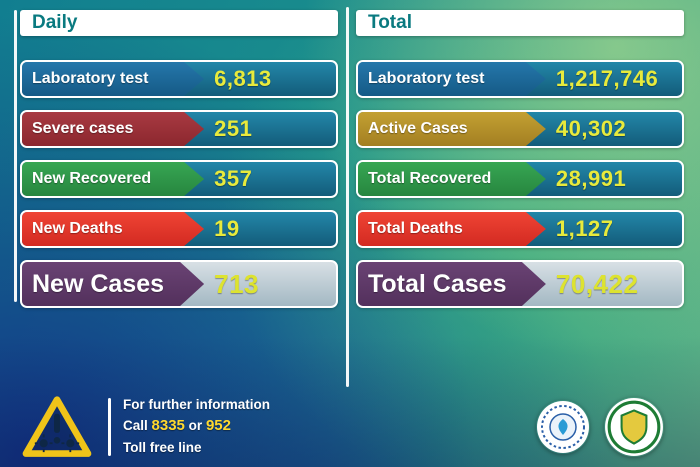  Describe the element at coordinates (418, 128) in the screenshot. I see `stat-label-text: Active Cases` at that location.